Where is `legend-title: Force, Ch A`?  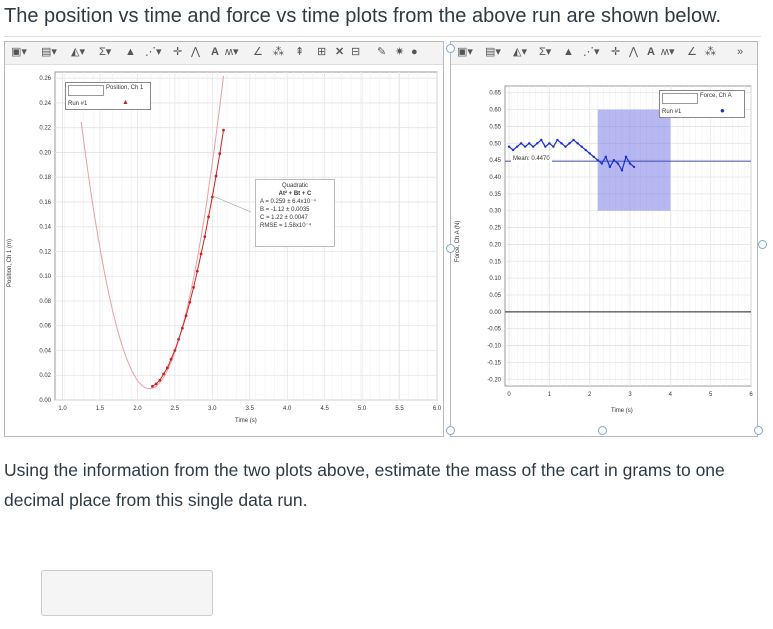
legend-title: Force, Ch A is located at coordinates (716, 96).